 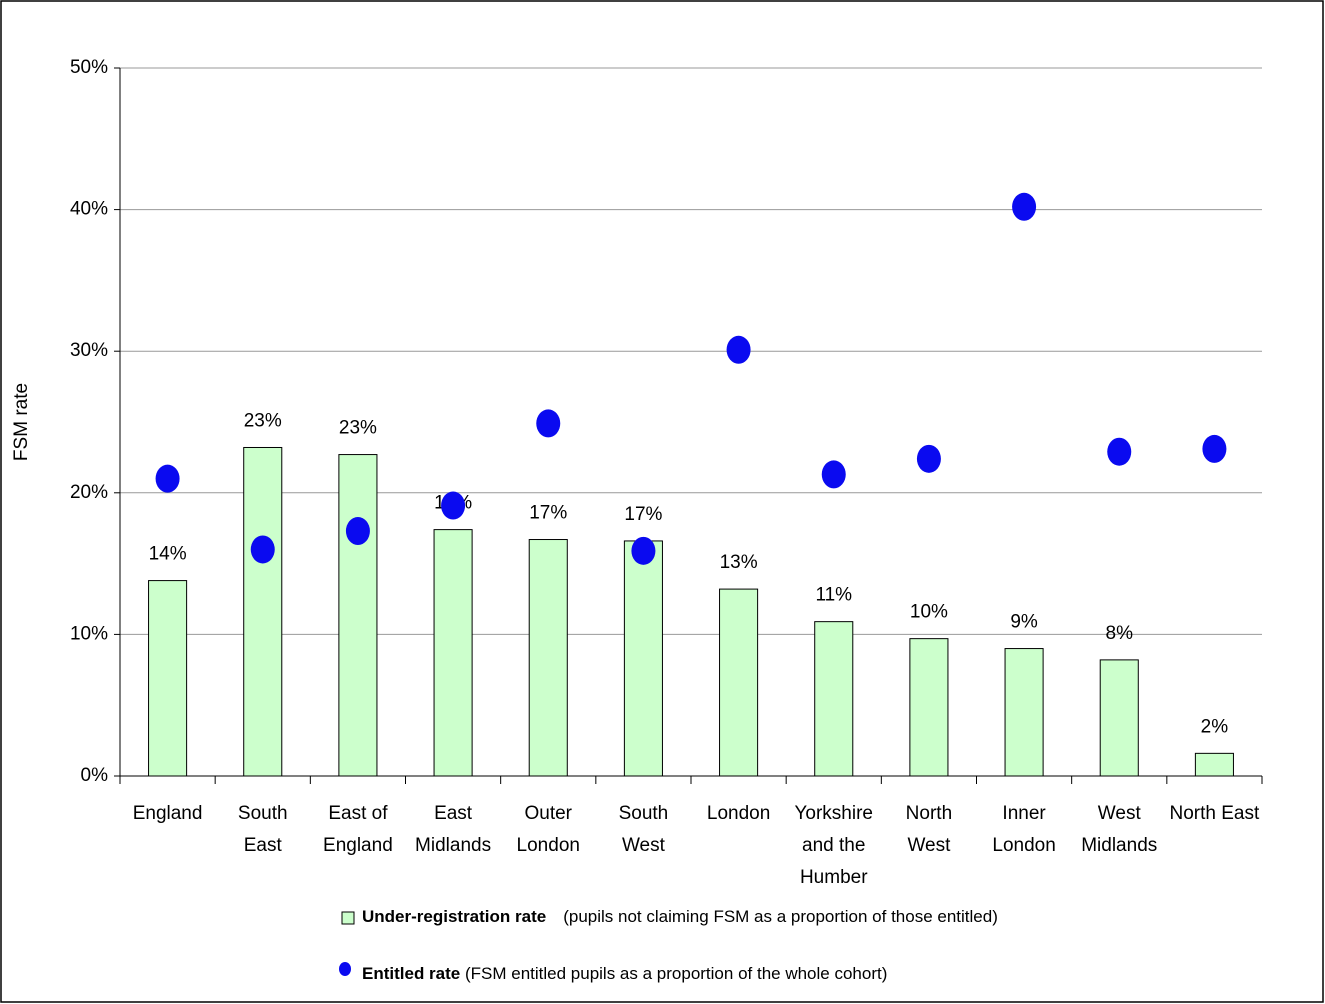 I want to click on y-tick-label: 40%, so click(x=89, y=209).